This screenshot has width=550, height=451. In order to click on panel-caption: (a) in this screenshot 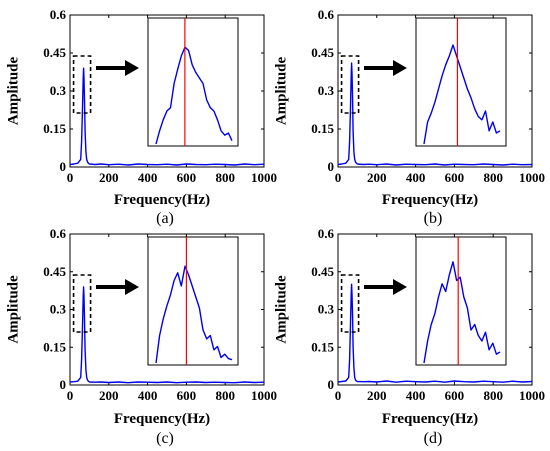, I will do `click(165, 218)`.